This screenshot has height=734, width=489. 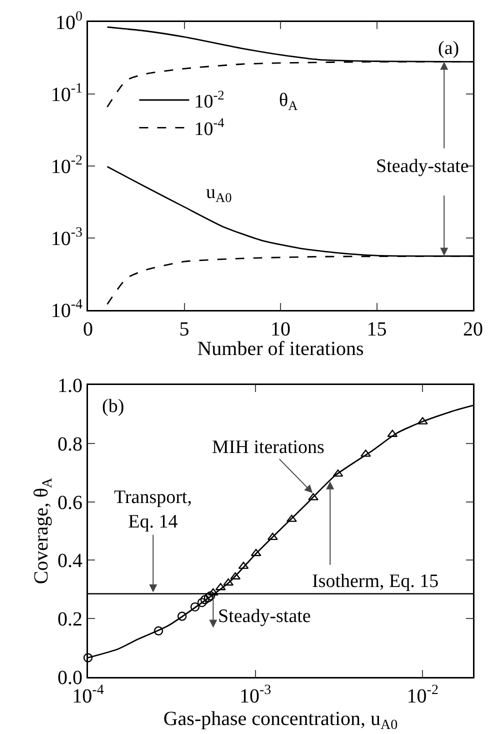 I want to click on annotation: MIH iterations, so click(x=268, y=447).